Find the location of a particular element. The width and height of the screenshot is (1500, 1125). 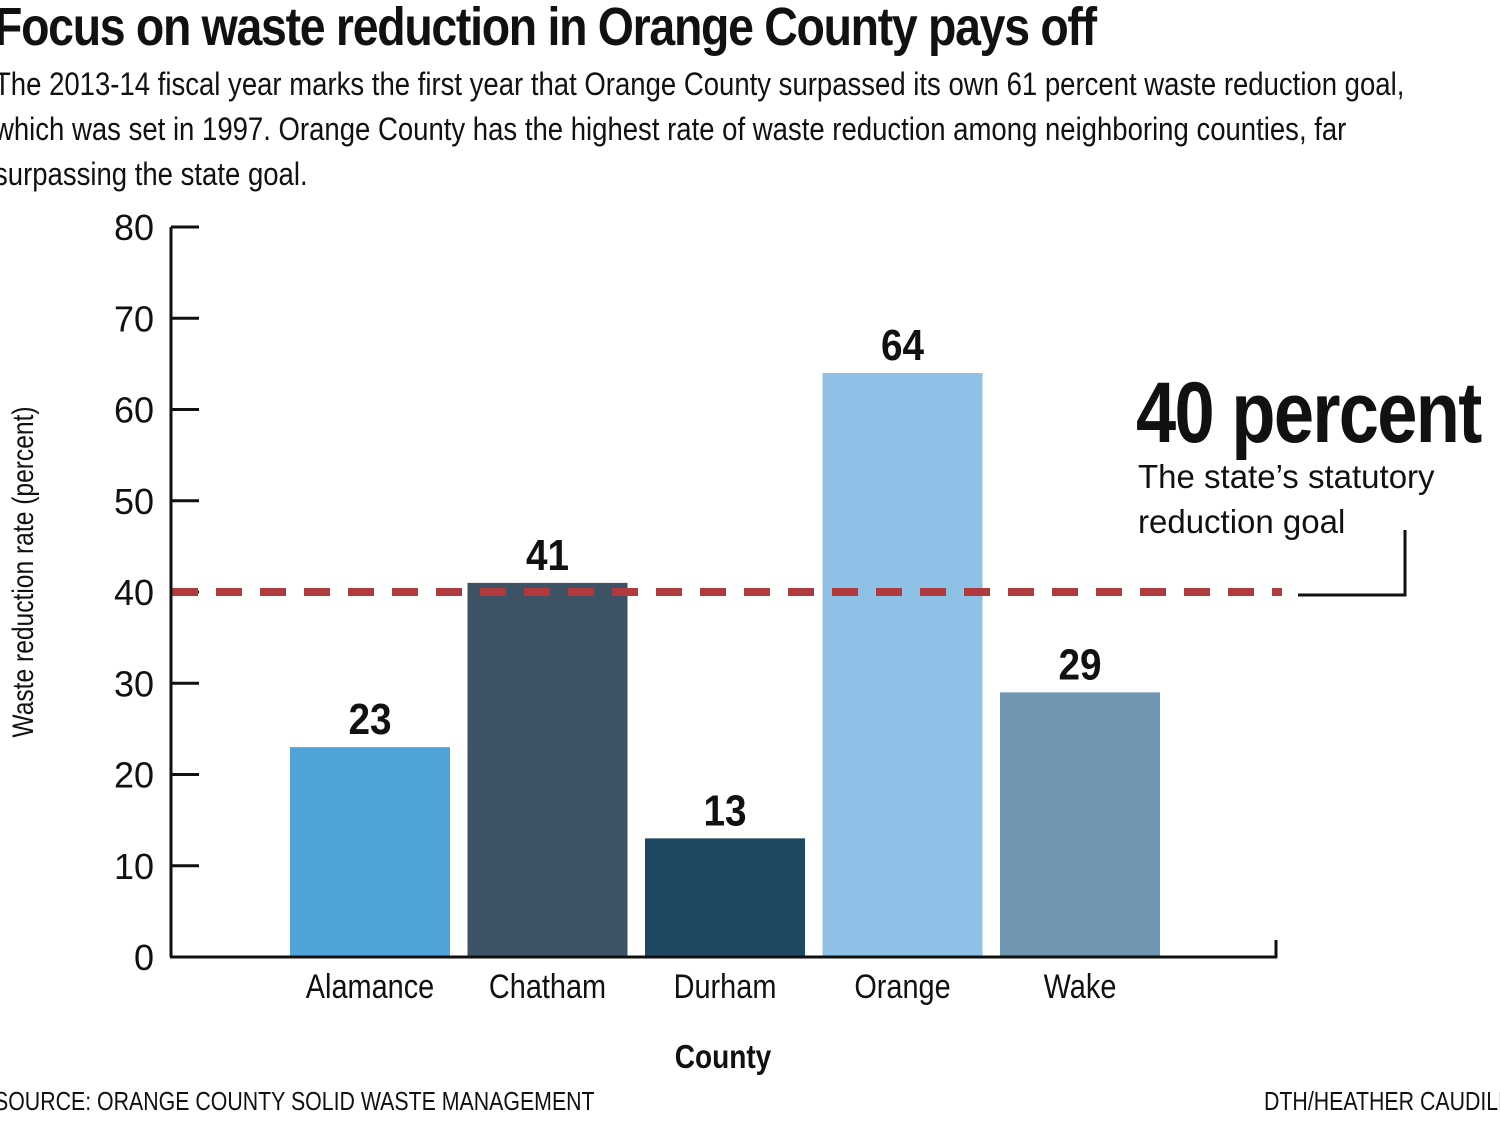

y-tick-label: 70 is located at coordinates (134, 318).